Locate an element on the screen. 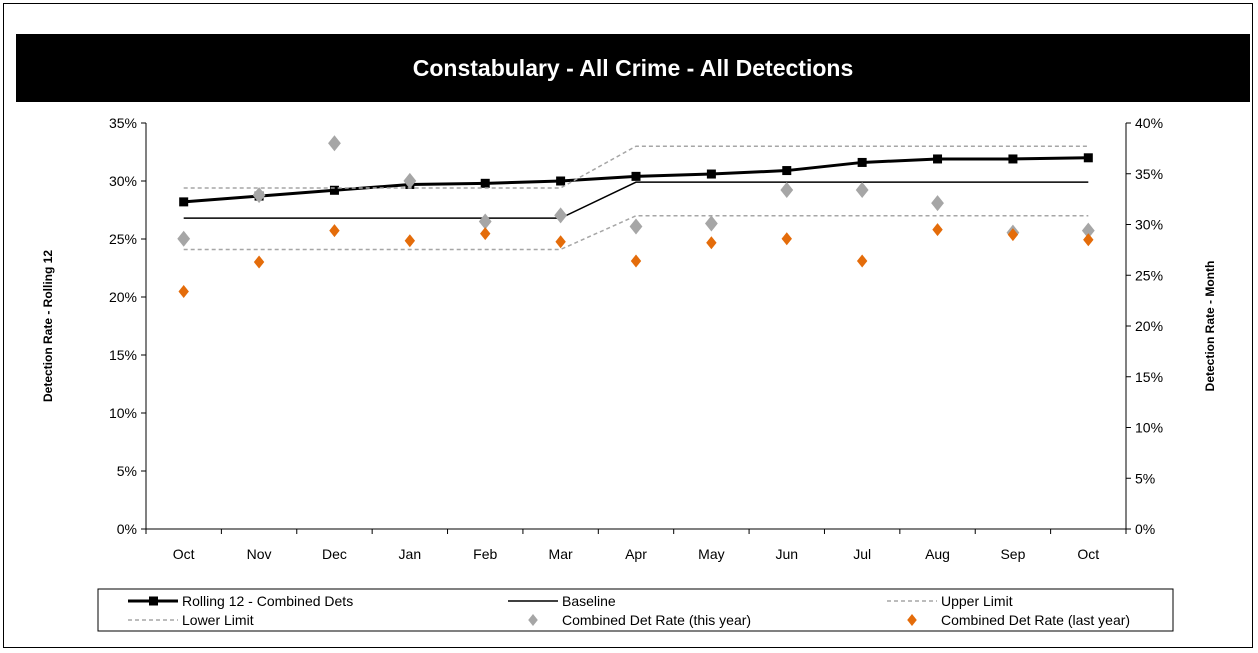  legend-label-upper-limit: Upper Limit is located at coordinates (977, 601).